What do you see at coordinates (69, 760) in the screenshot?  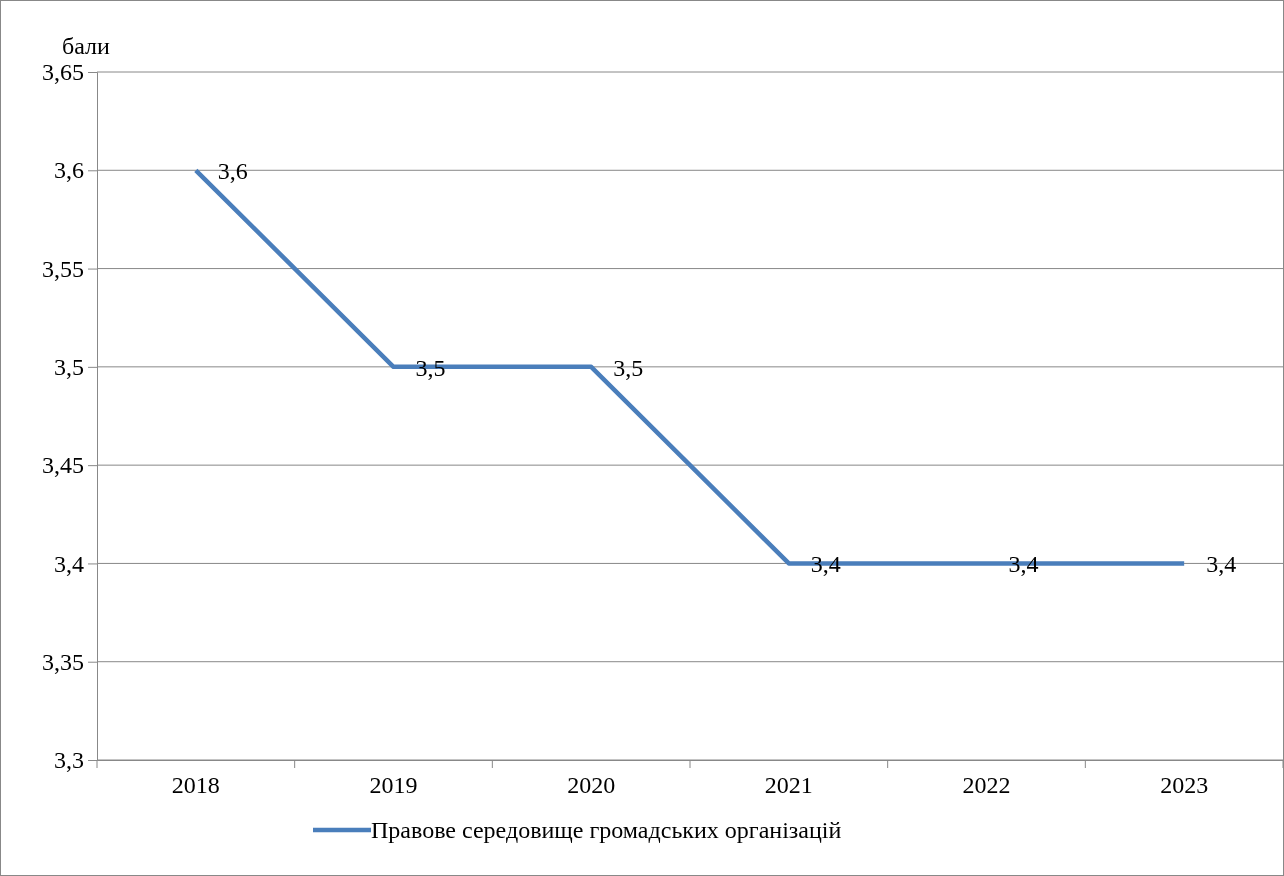 I see `y-tick-label: 3,3` at bounding box center [69, 760].